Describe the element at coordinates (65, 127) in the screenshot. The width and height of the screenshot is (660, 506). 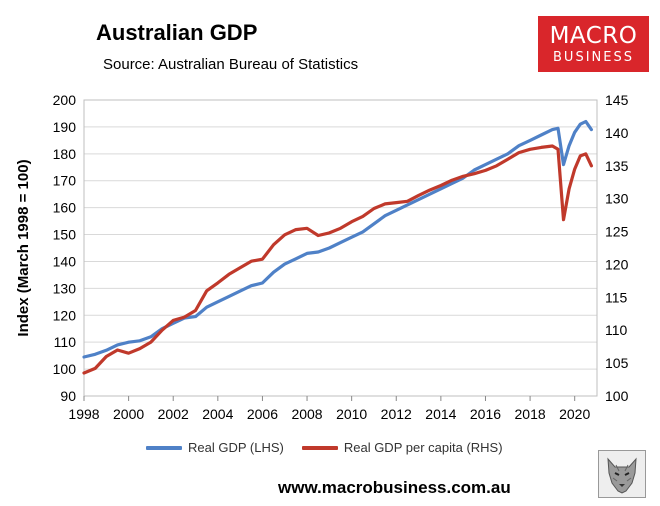
I see `y-left-tick-190: 190` at that location.